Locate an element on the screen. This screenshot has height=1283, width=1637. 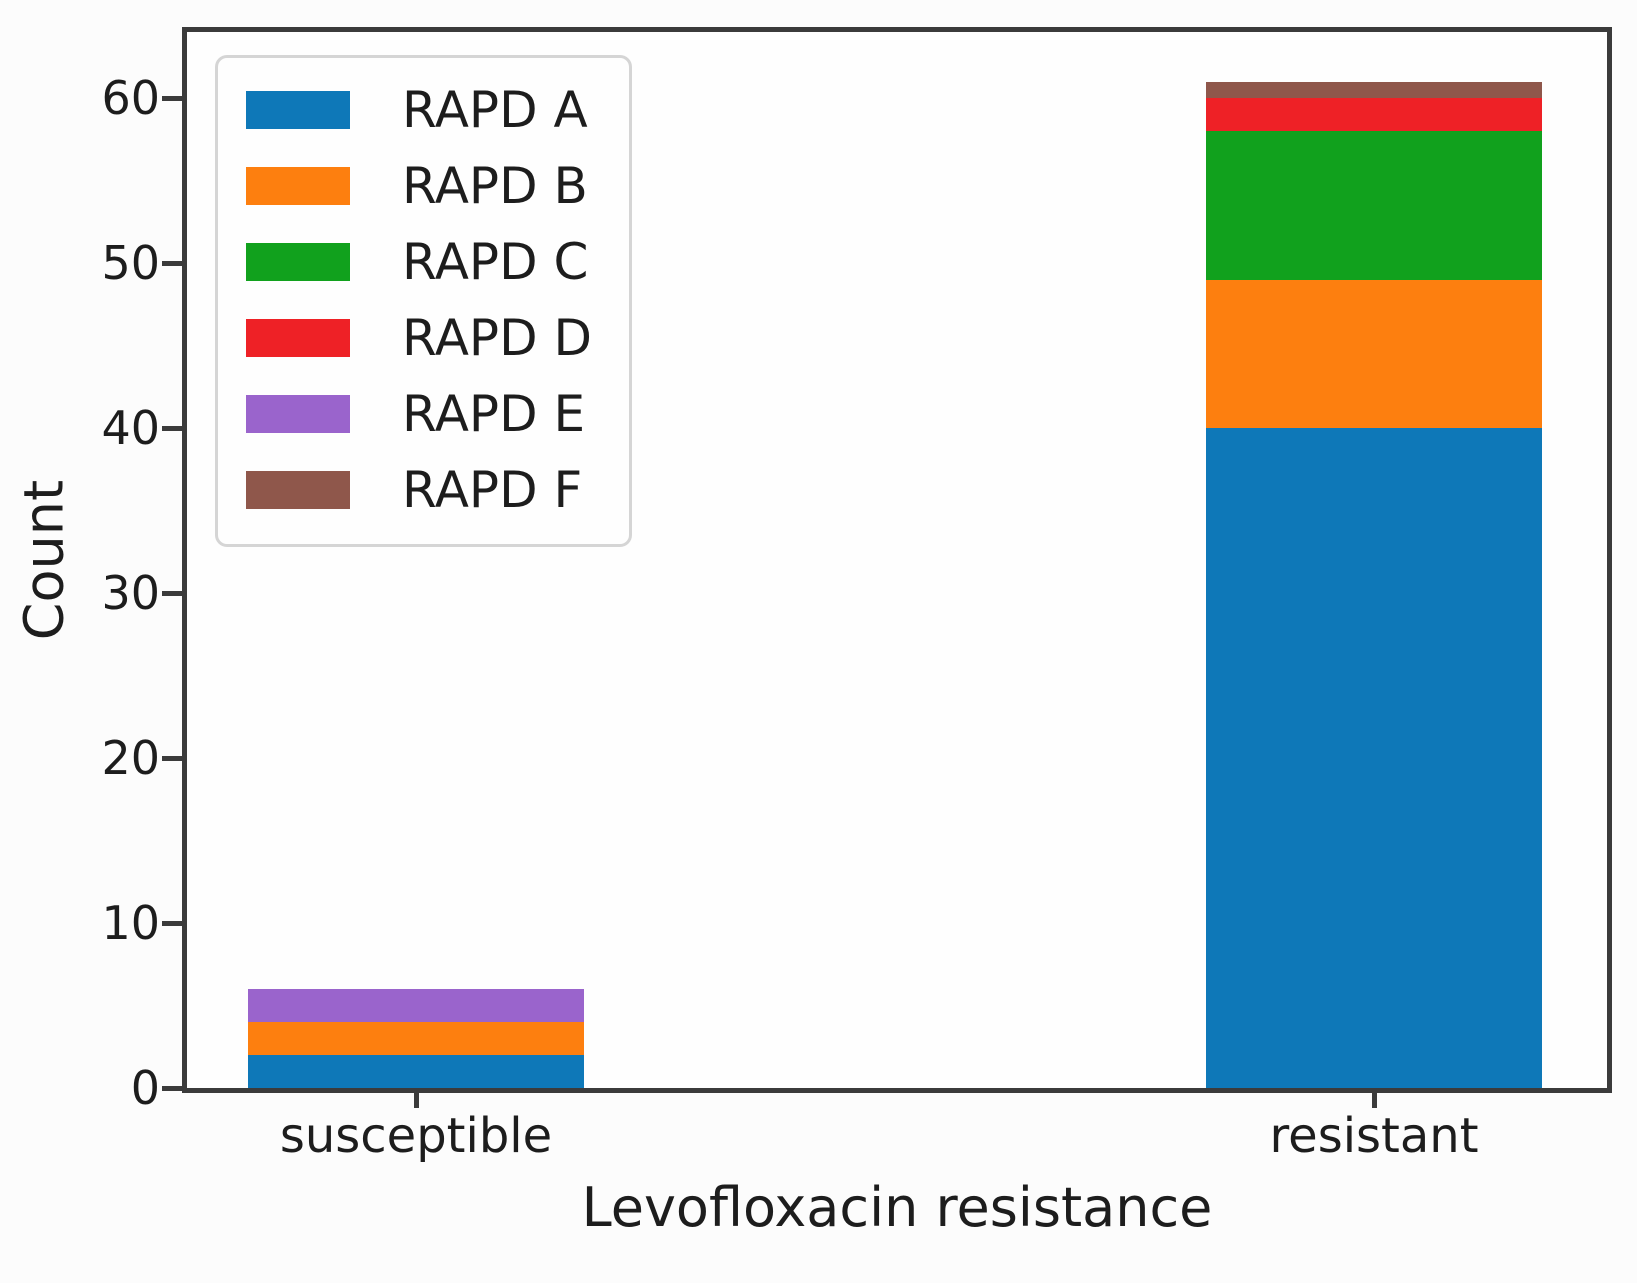
bar-susceptible is located at coordinates (416, 1038).